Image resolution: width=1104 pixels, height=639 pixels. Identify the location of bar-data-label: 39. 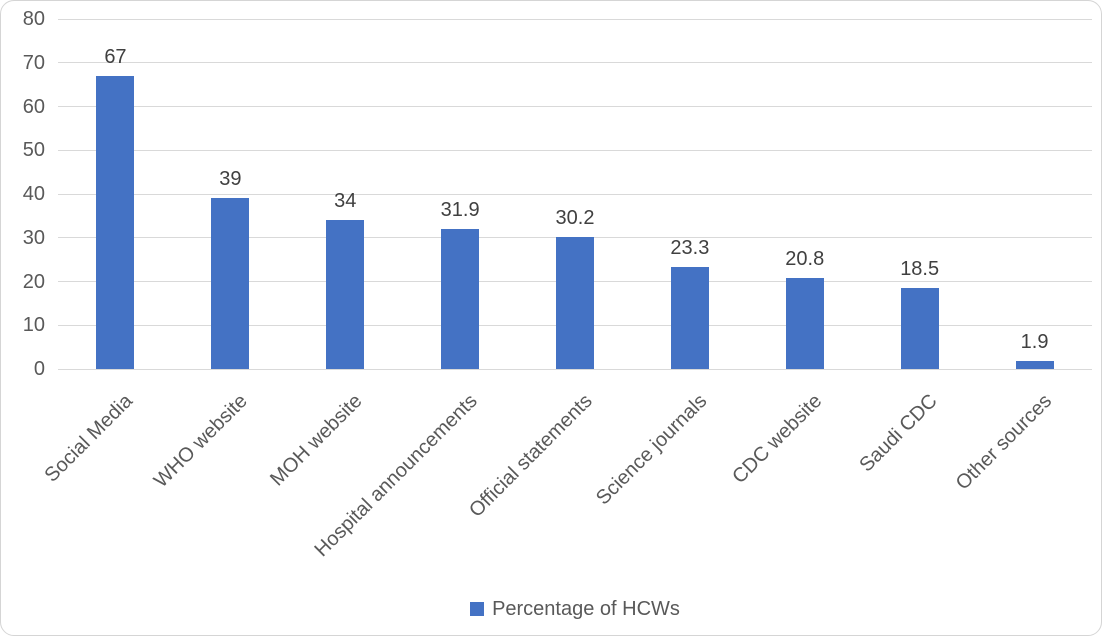
(230, 179).